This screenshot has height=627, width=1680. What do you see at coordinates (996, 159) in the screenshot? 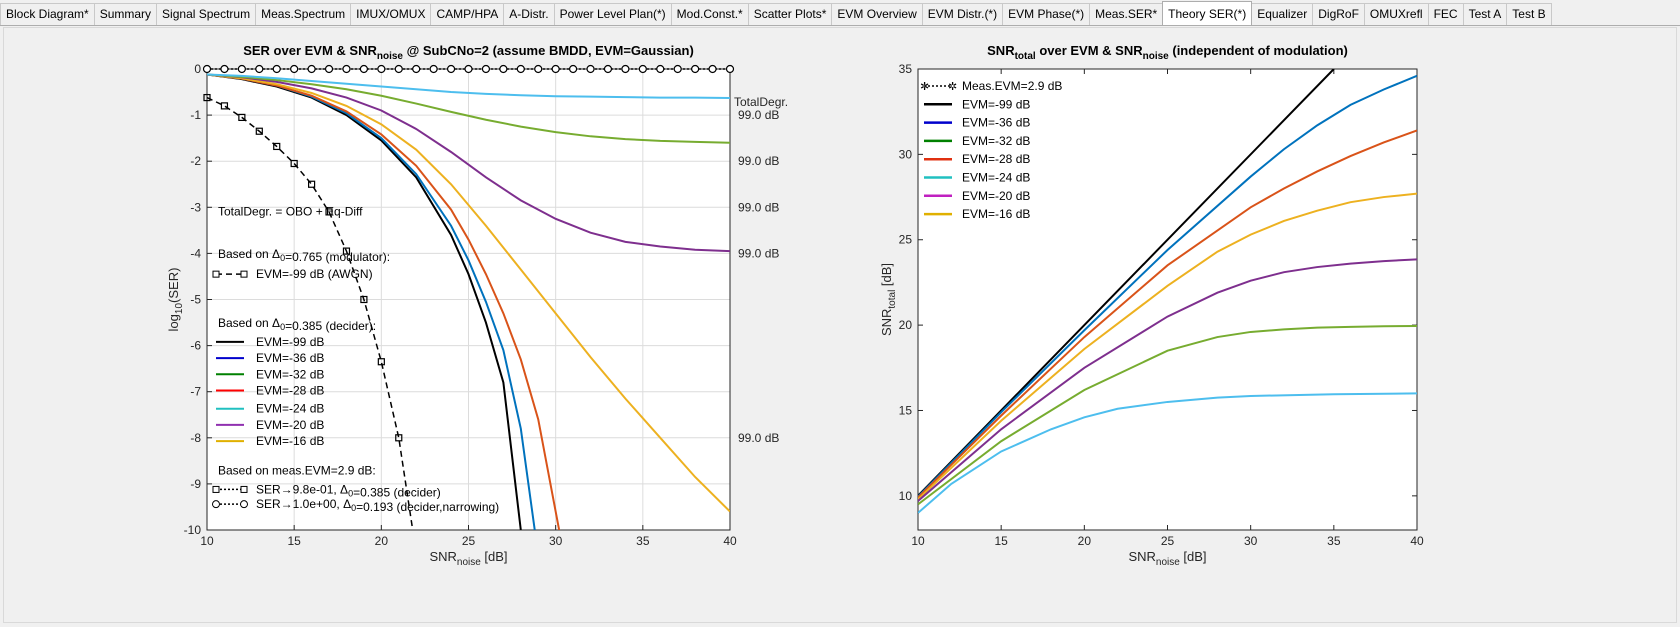
I see `snr-legend-text: EVM=-28 dB` at bounding box center [996, 159].